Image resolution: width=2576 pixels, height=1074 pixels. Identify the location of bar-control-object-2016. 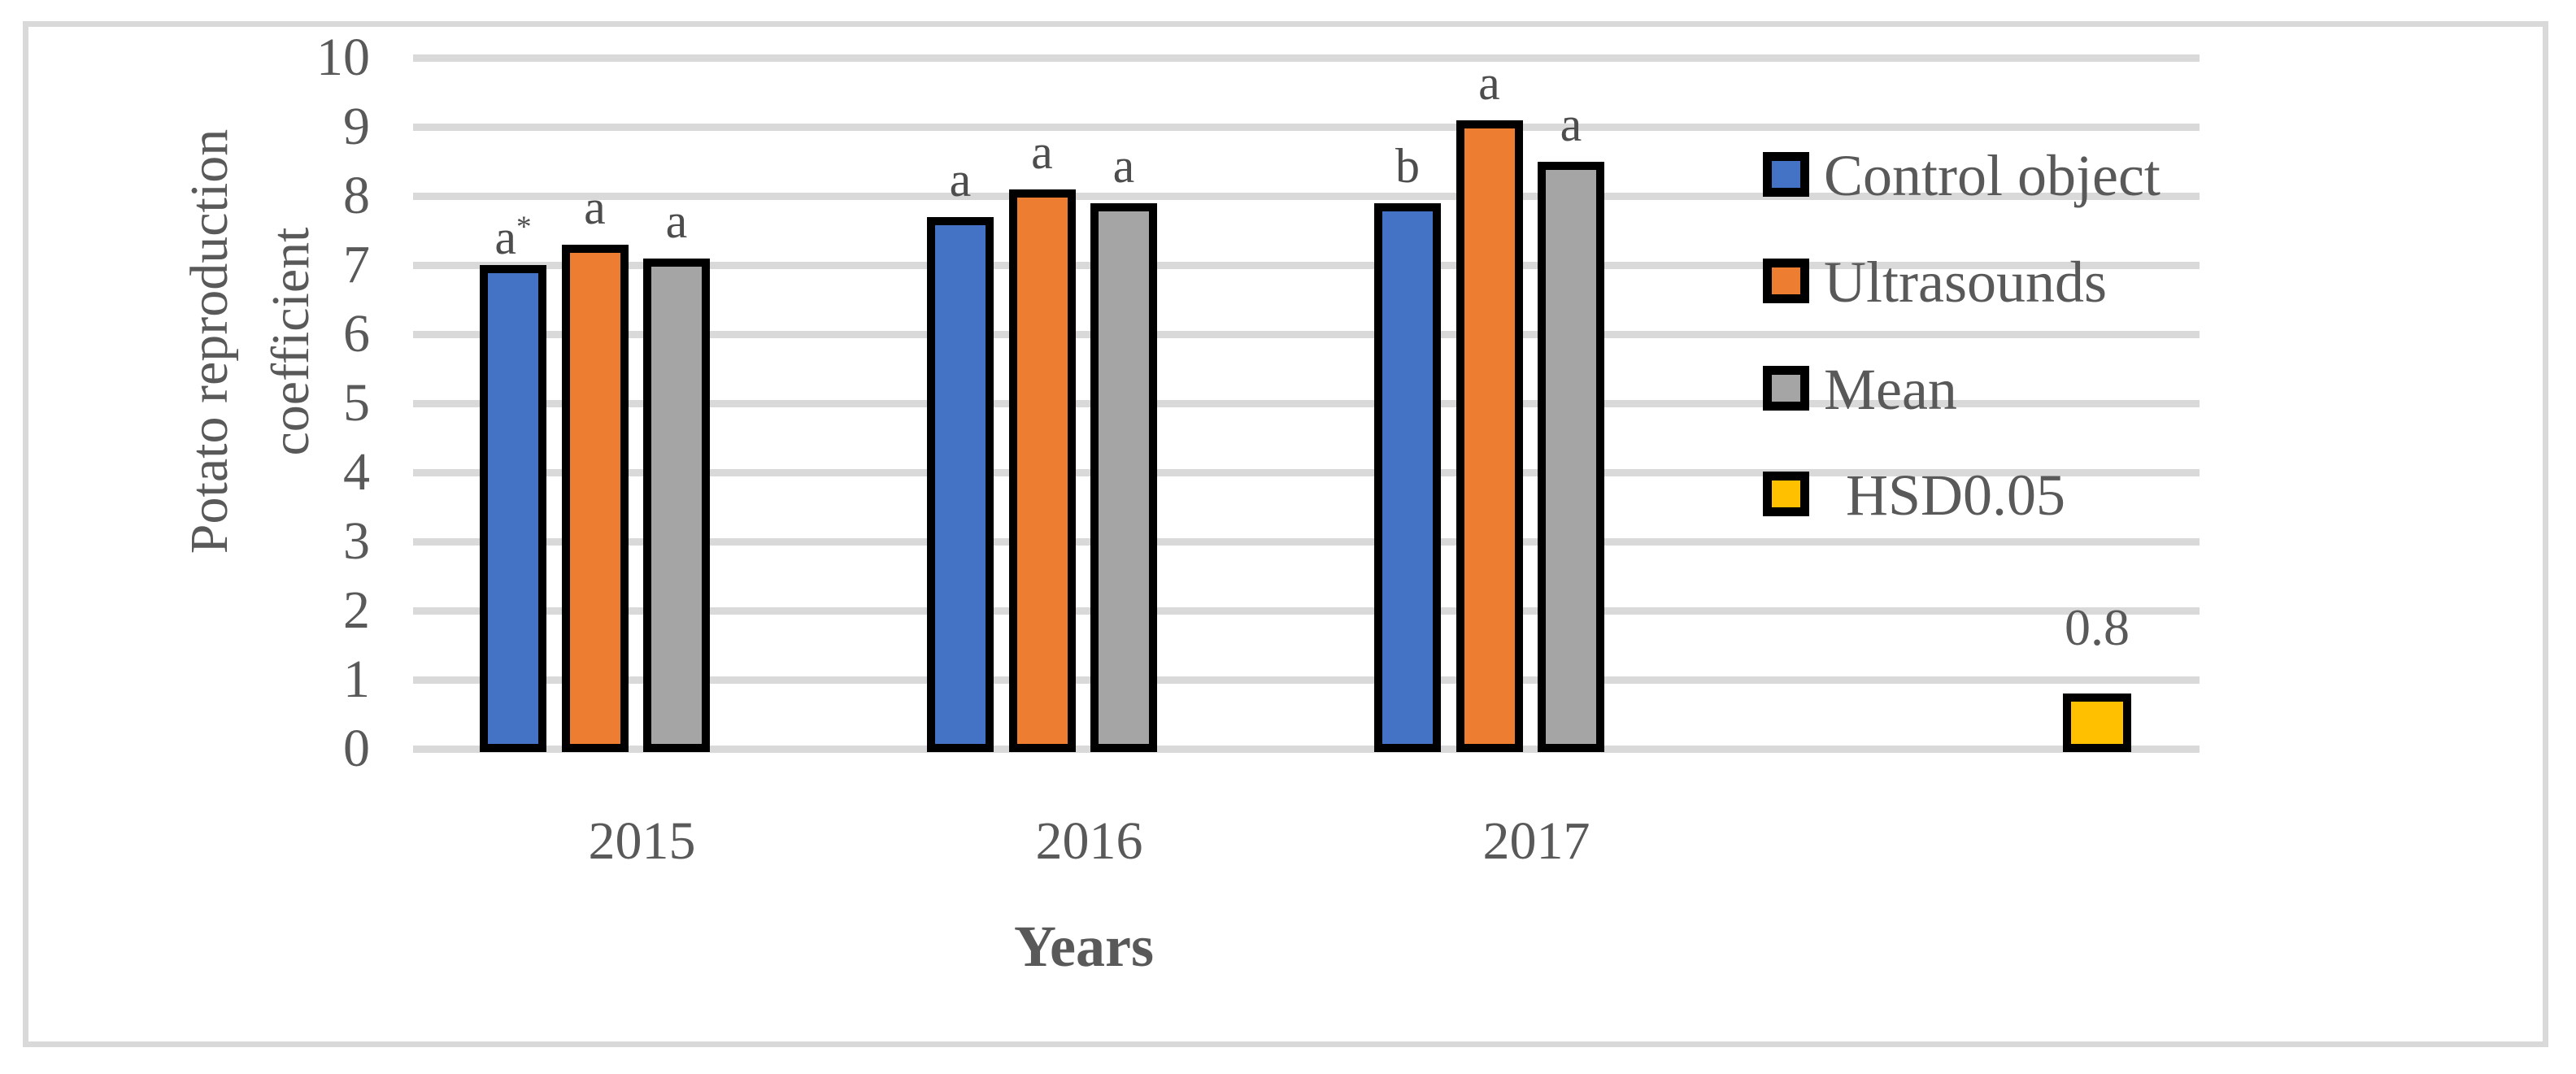
(960, 484).